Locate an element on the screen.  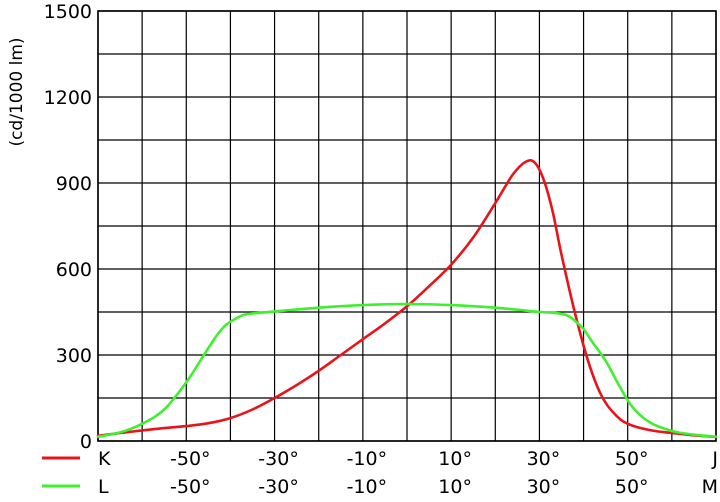
x-end-label: J is located at coordinates (714, 459).